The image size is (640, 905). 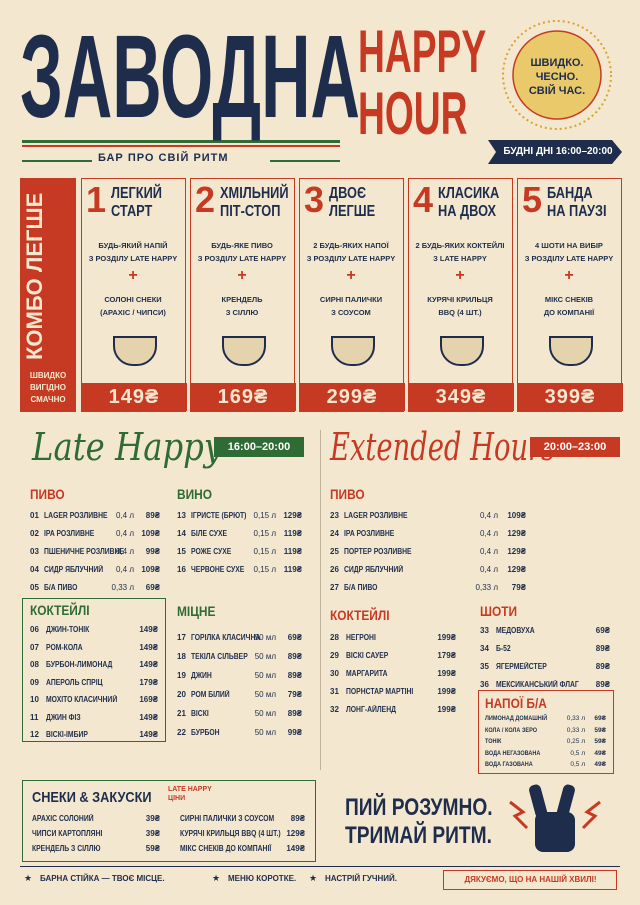 What do you see at coordinates (152, 551) in the screenshot?
I see `item-price: 99₴` at bounding box center [152, 551].